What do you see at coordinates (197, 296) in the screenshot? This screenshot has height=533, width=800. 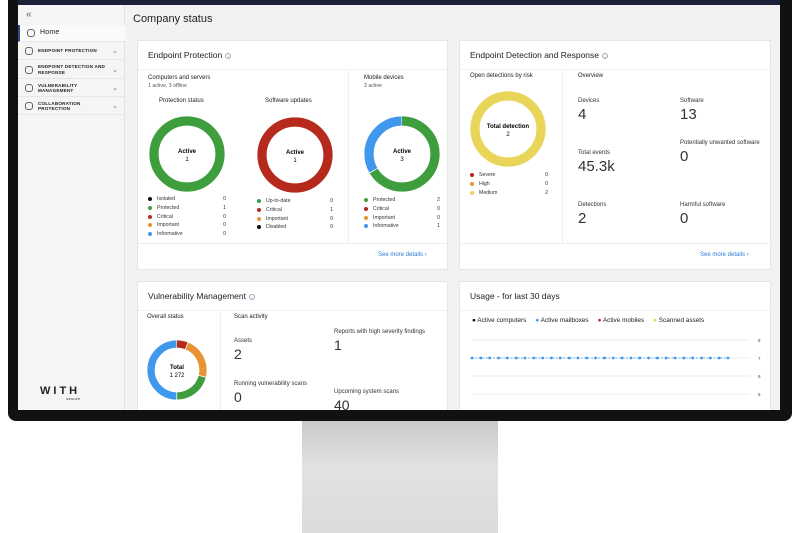 I see `card-title: Vulnerability Management` at bounding box center [197, 296].